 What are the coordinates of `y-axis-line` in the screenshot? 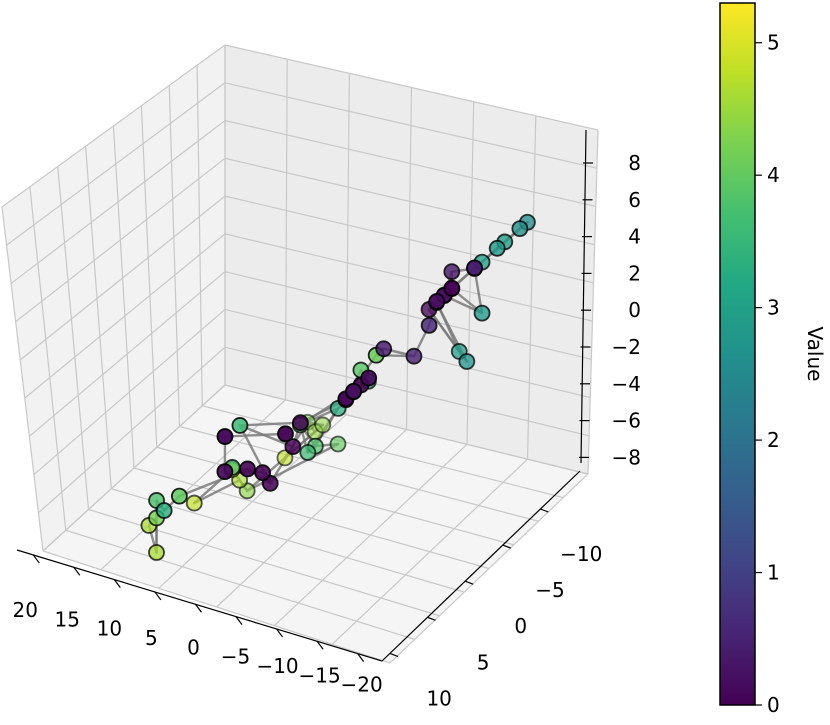 It's located at (481, 566).